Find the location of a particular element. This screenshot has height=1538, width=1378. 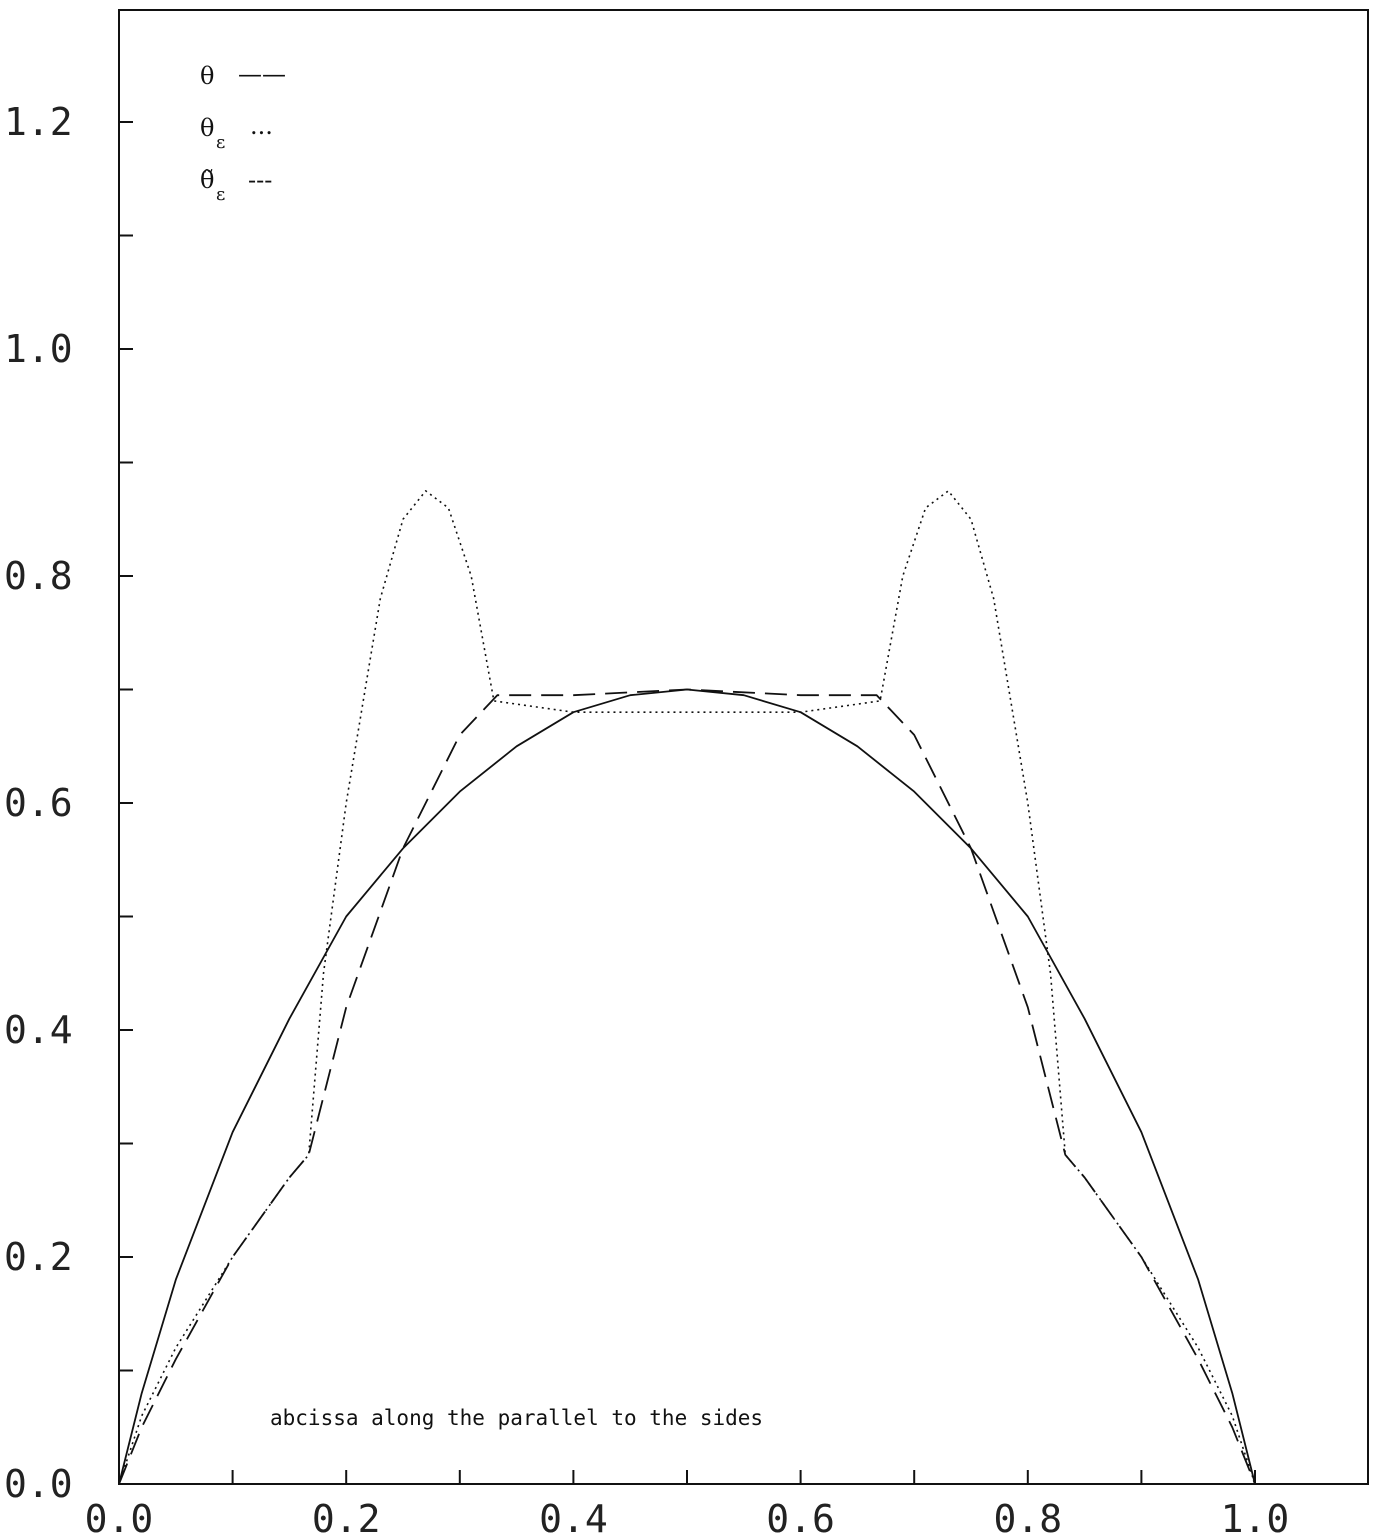

legend-entry-theta: θ —— is located at coordinates (243, 75).